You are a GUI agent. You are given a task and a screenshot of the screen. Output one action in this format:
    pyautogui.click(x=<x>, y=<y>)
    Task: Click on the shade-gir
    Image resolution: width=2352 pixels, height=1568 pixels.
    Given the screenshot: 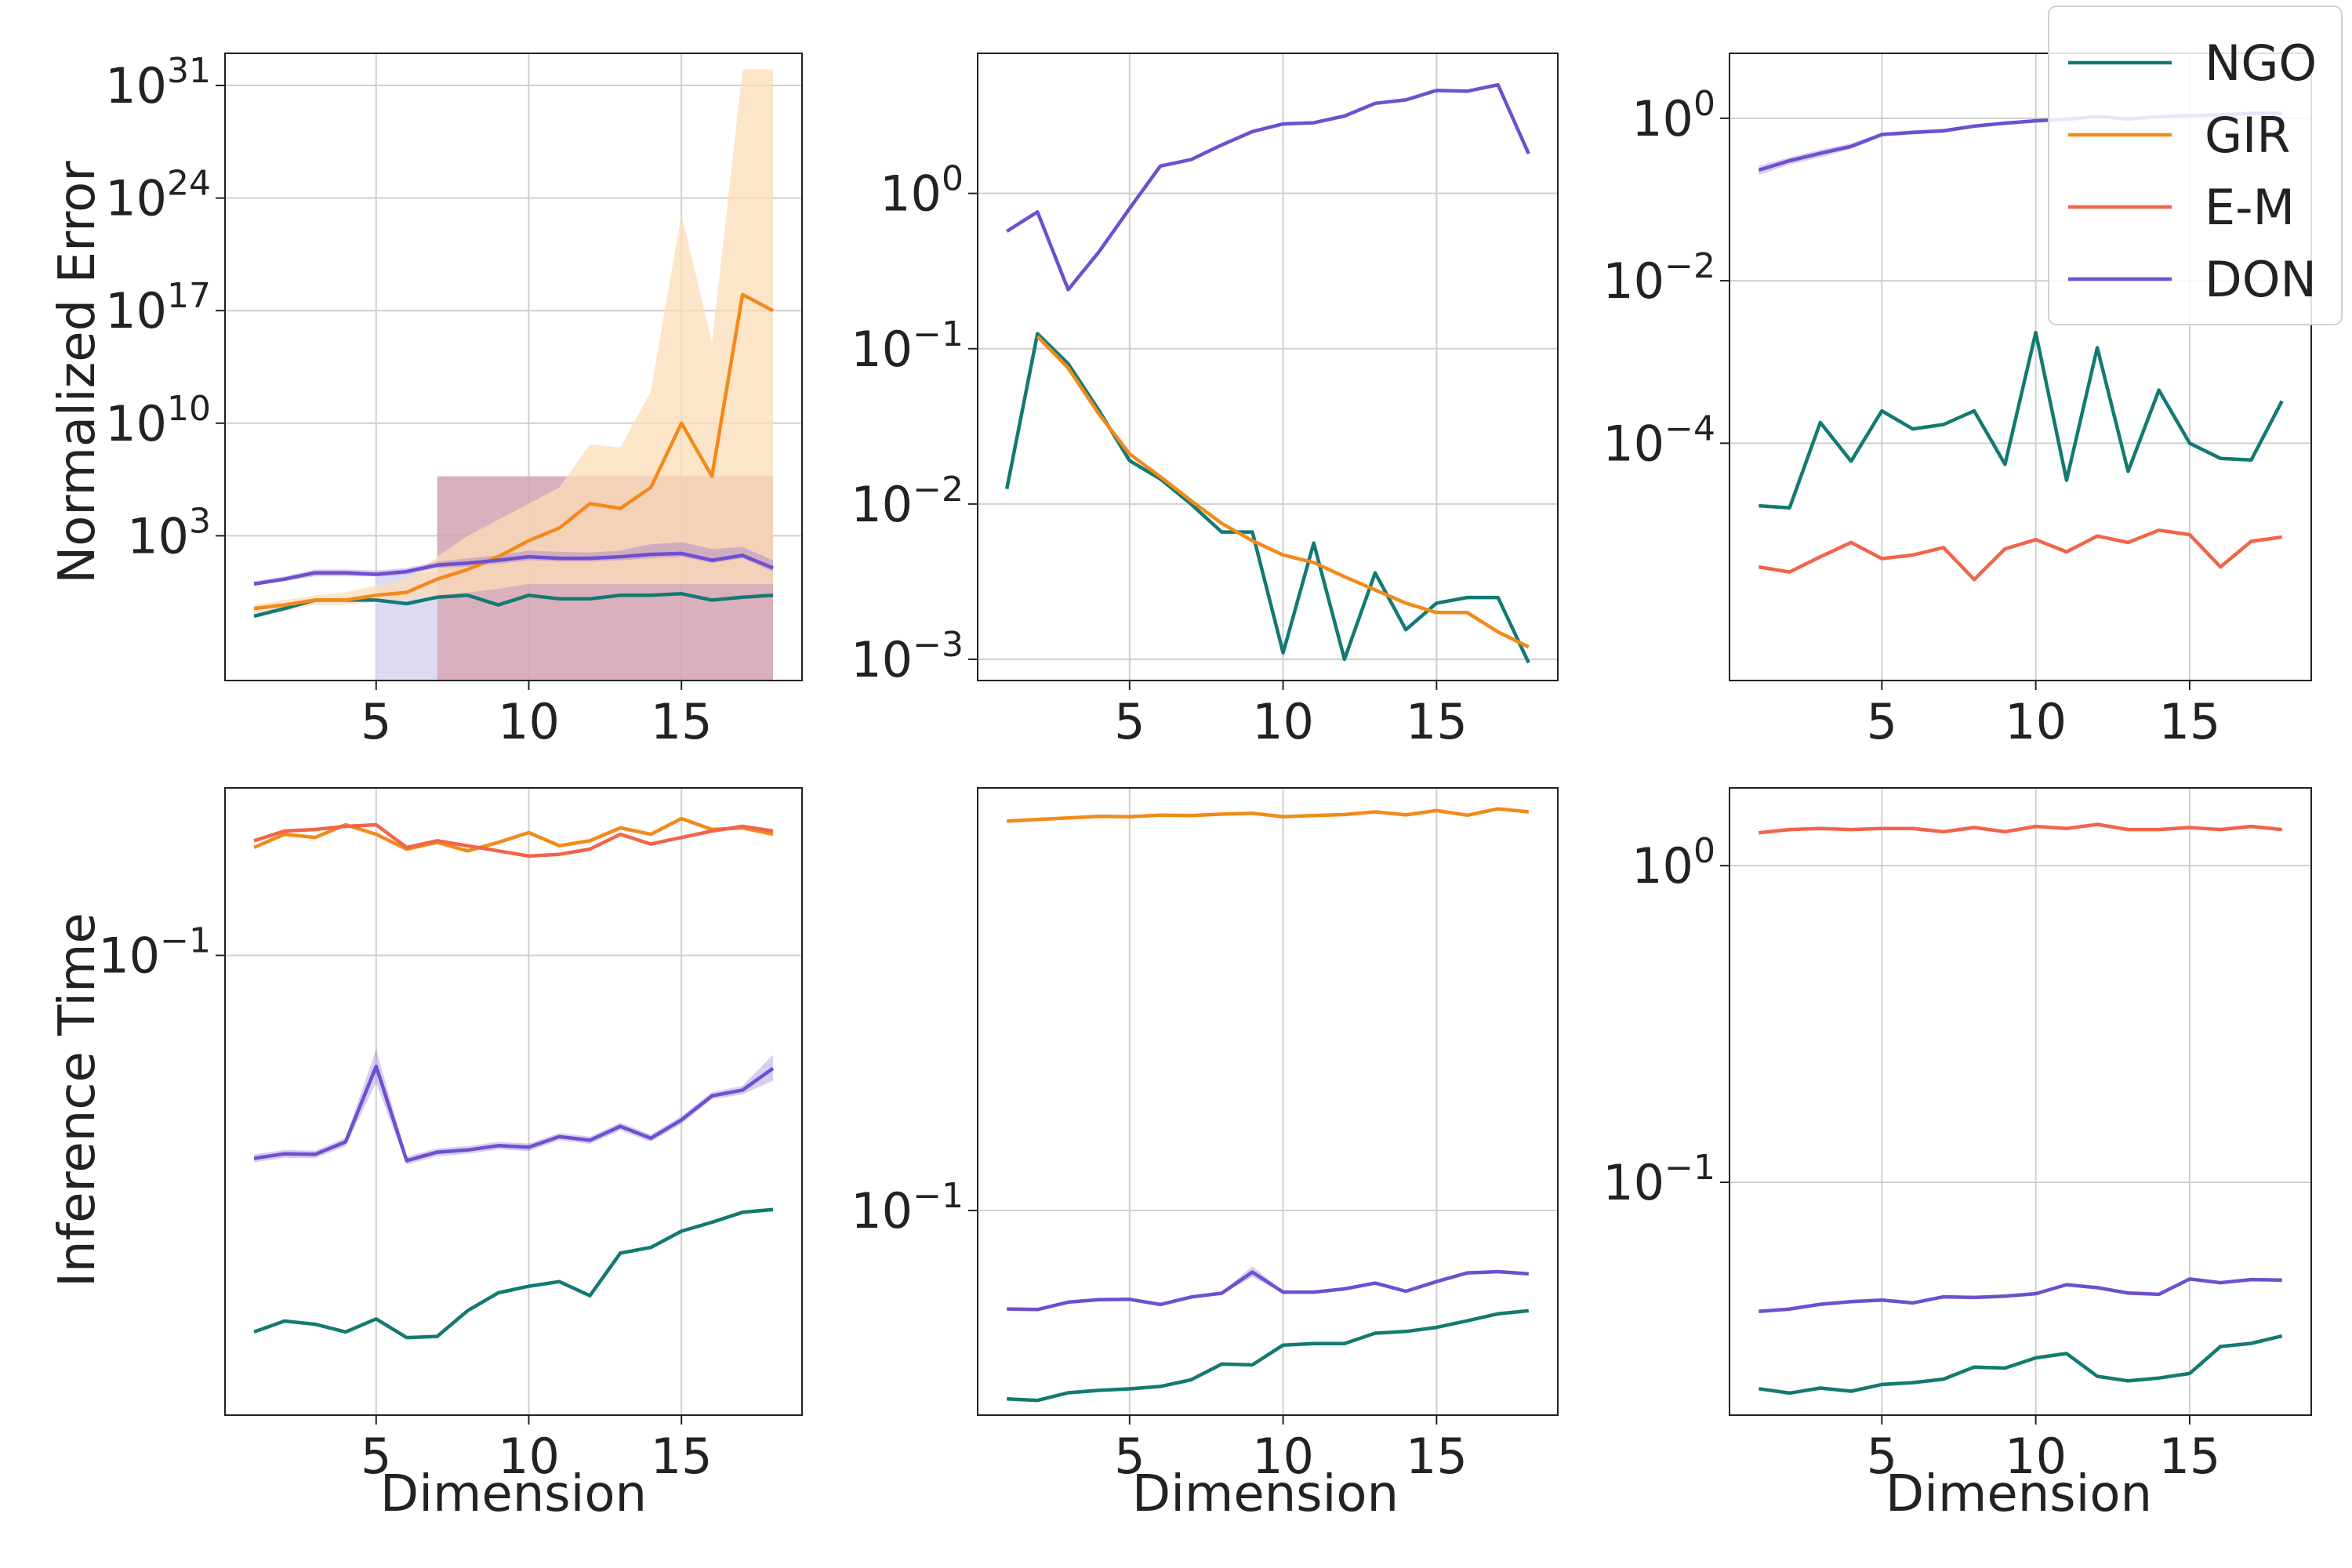 What is the action you would take?
    pyautogui.click(x=513, y=342)
    